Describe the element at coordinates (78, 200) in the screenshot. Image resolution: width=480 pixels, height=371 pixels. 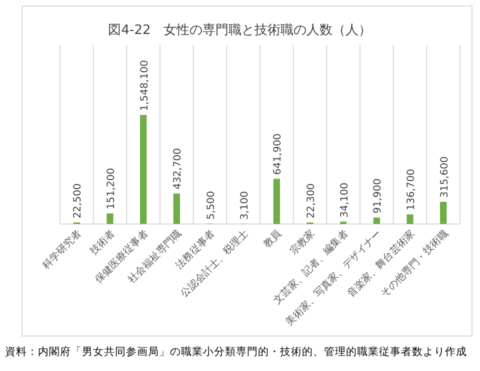
I see `data-label: 22,500` at that location.